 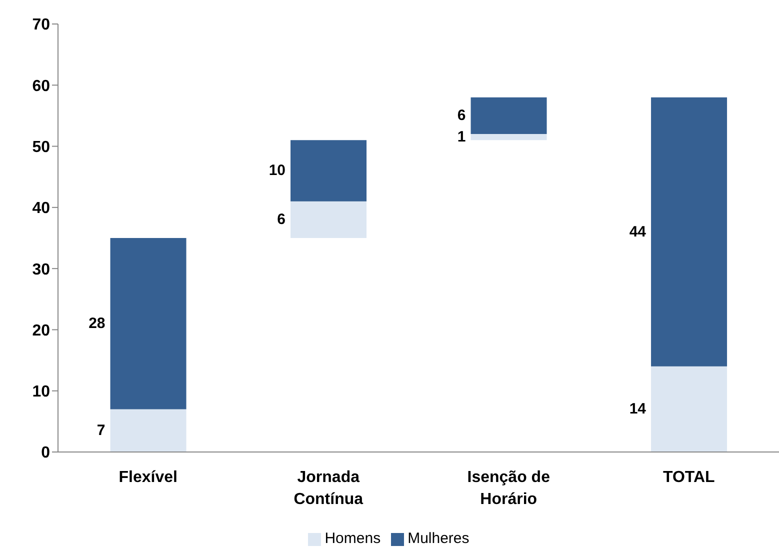 What do you see at coordinates (101, 431) in the screenshot?
I see `data-label: 7` at bounding box center [101, 431].